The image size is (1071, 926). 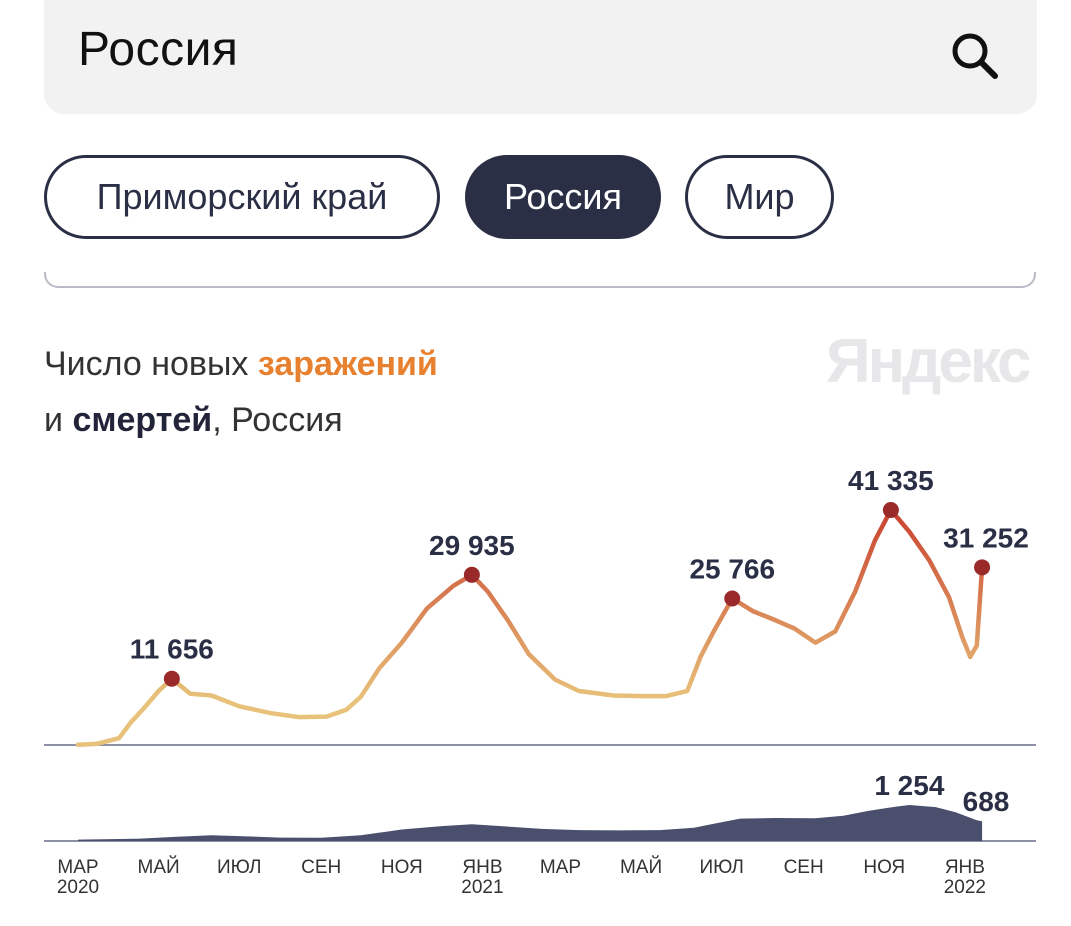 I want to click on peak-label: 41 335, so click(x=891, y=480).